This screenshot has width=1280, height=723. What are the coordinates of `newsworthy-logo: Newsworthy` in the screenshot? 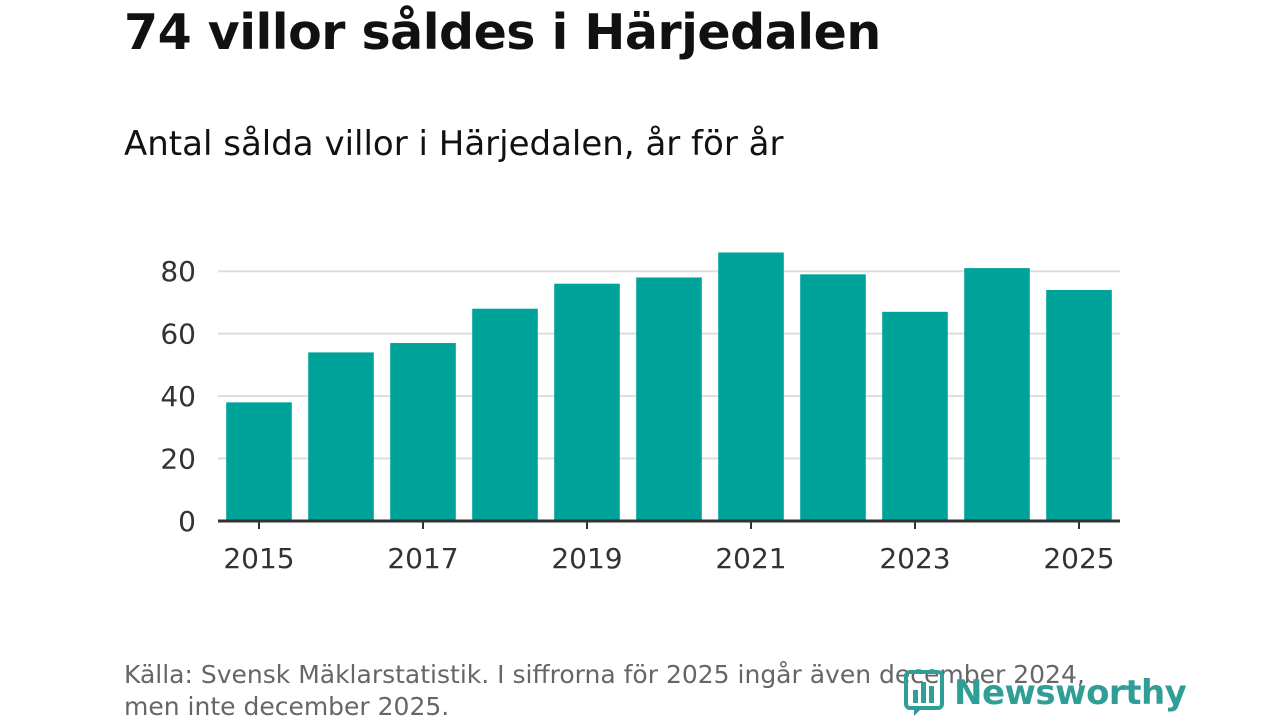 It's located at (1045, 693).